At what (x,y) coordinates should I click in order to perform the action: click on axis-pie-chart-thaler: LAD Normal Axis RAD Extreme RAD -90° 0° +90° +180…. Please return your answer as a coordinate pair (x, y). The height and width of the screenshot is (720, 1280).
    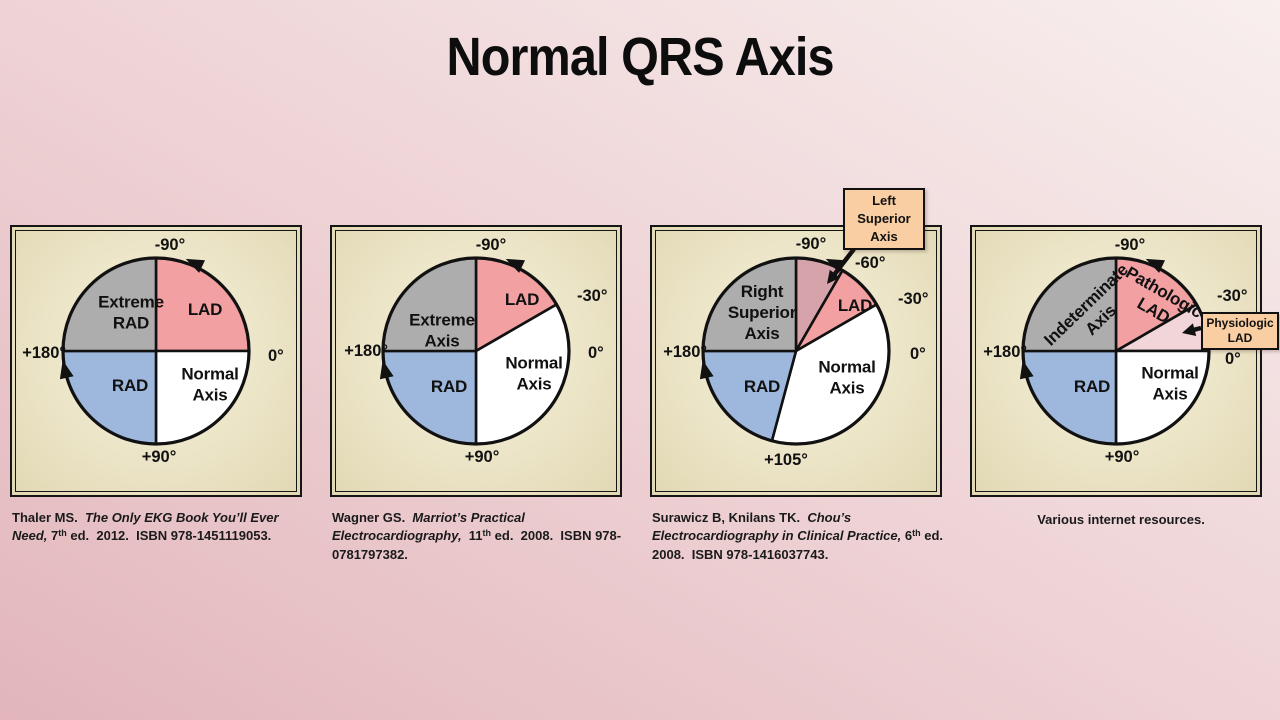
    Looking at the image, I should click on (153, 351).